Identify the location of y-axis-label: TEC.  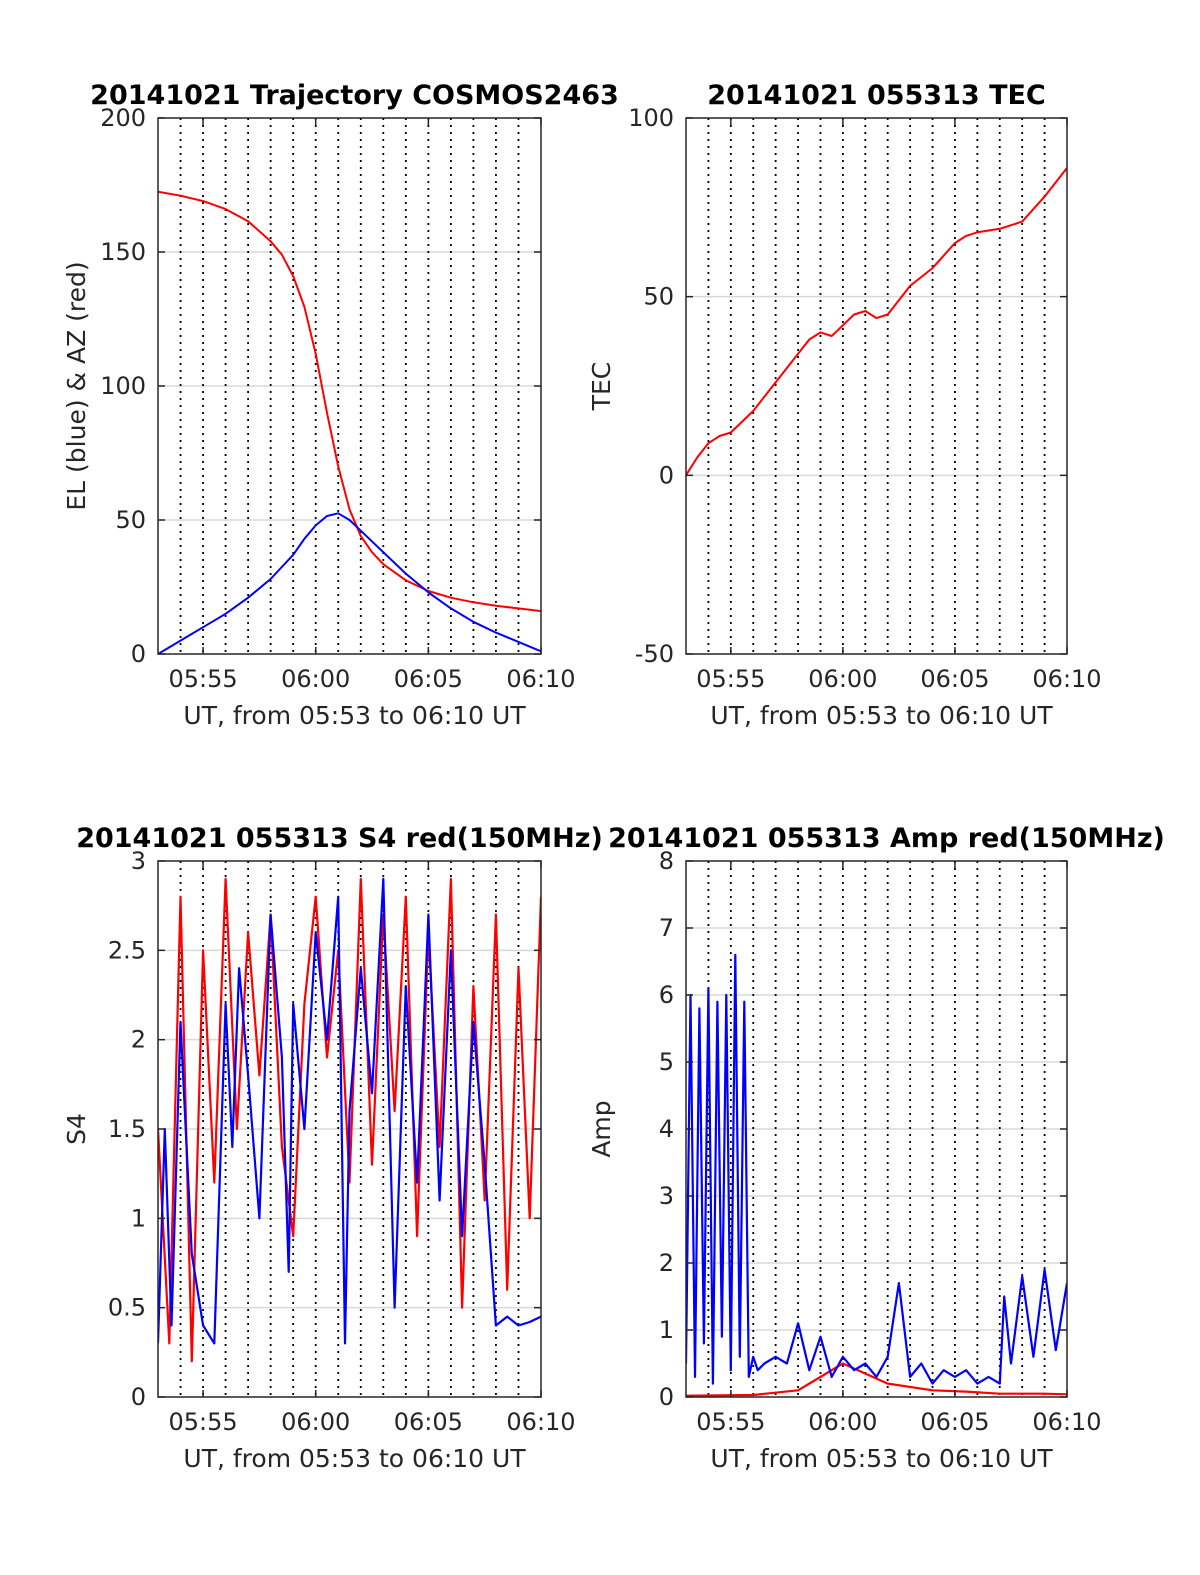
(601, 387).